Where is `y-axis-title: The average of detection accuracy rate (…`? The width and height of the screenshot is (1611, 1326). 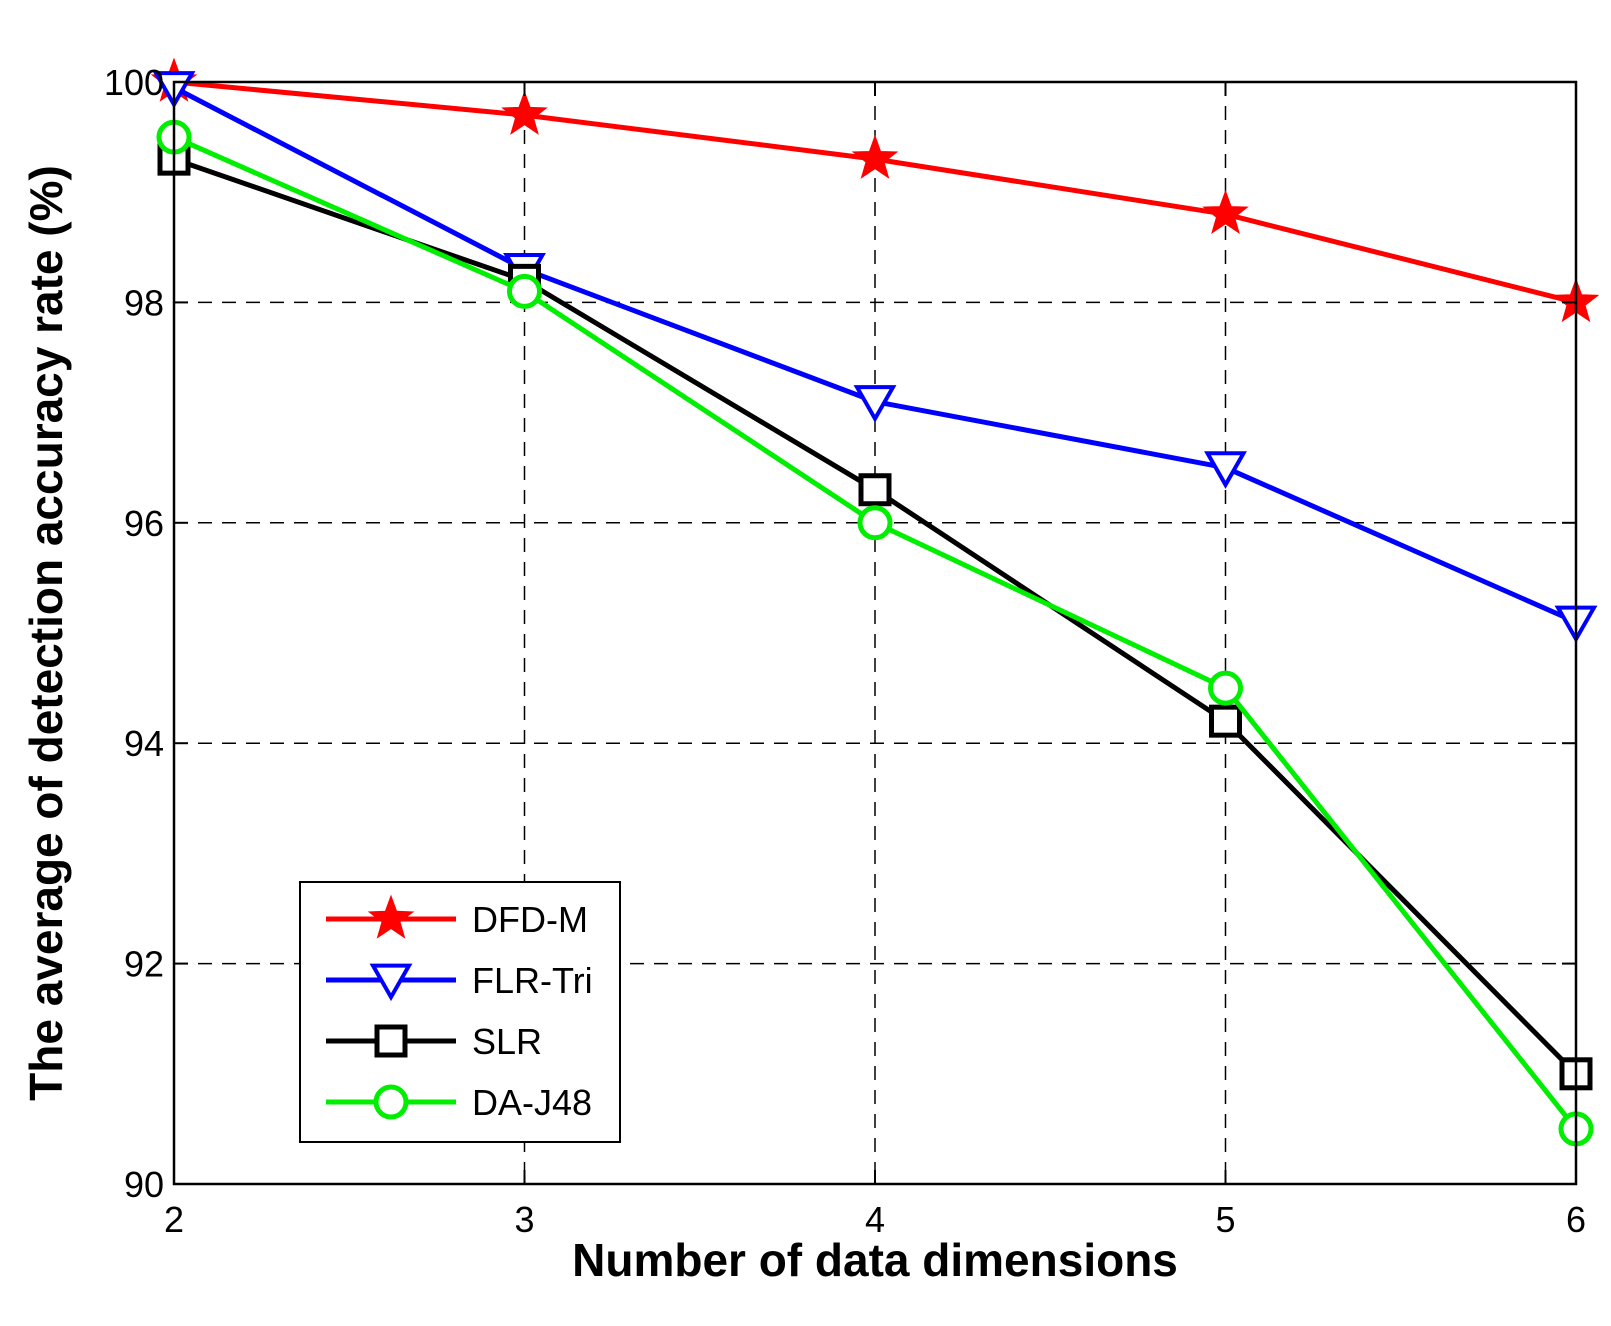 y-axis-title: The average of detection accuracy rate (… is located at coordinates (46, 633).